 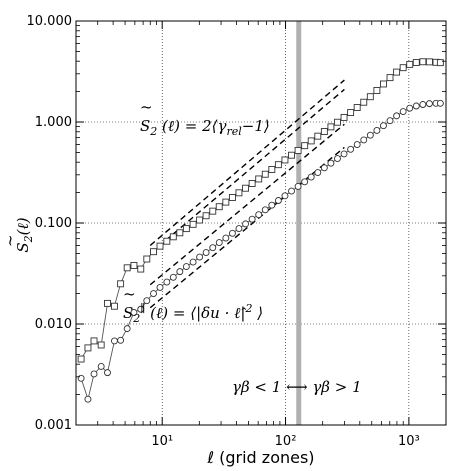 I want to click on svg-text: S2(ℓ), so click(x=24, y=234).